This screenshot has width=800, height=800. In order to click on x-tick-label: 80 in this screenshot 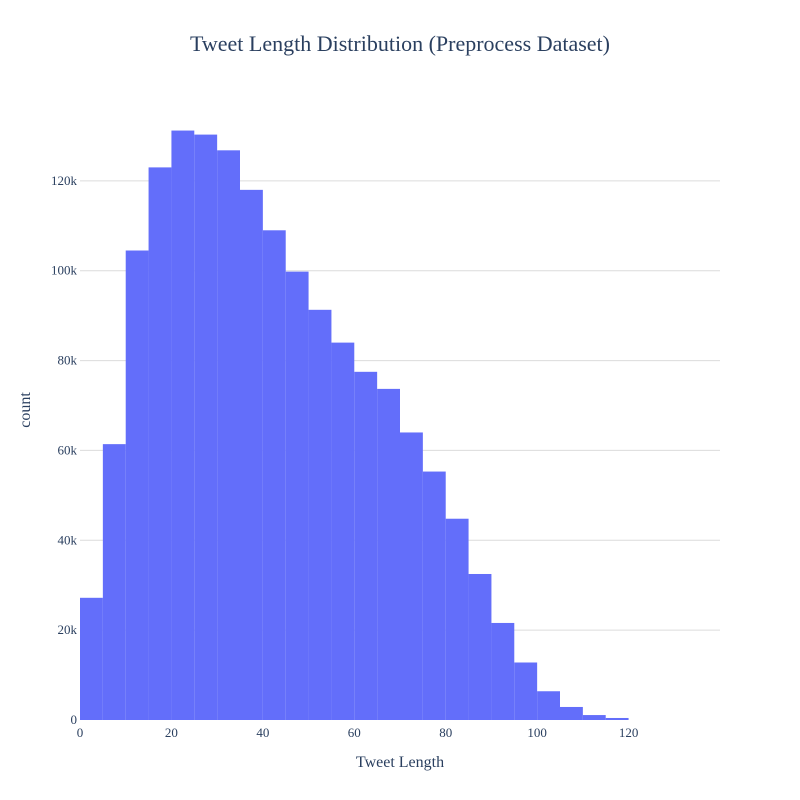, I will do `click(445, 732)`.